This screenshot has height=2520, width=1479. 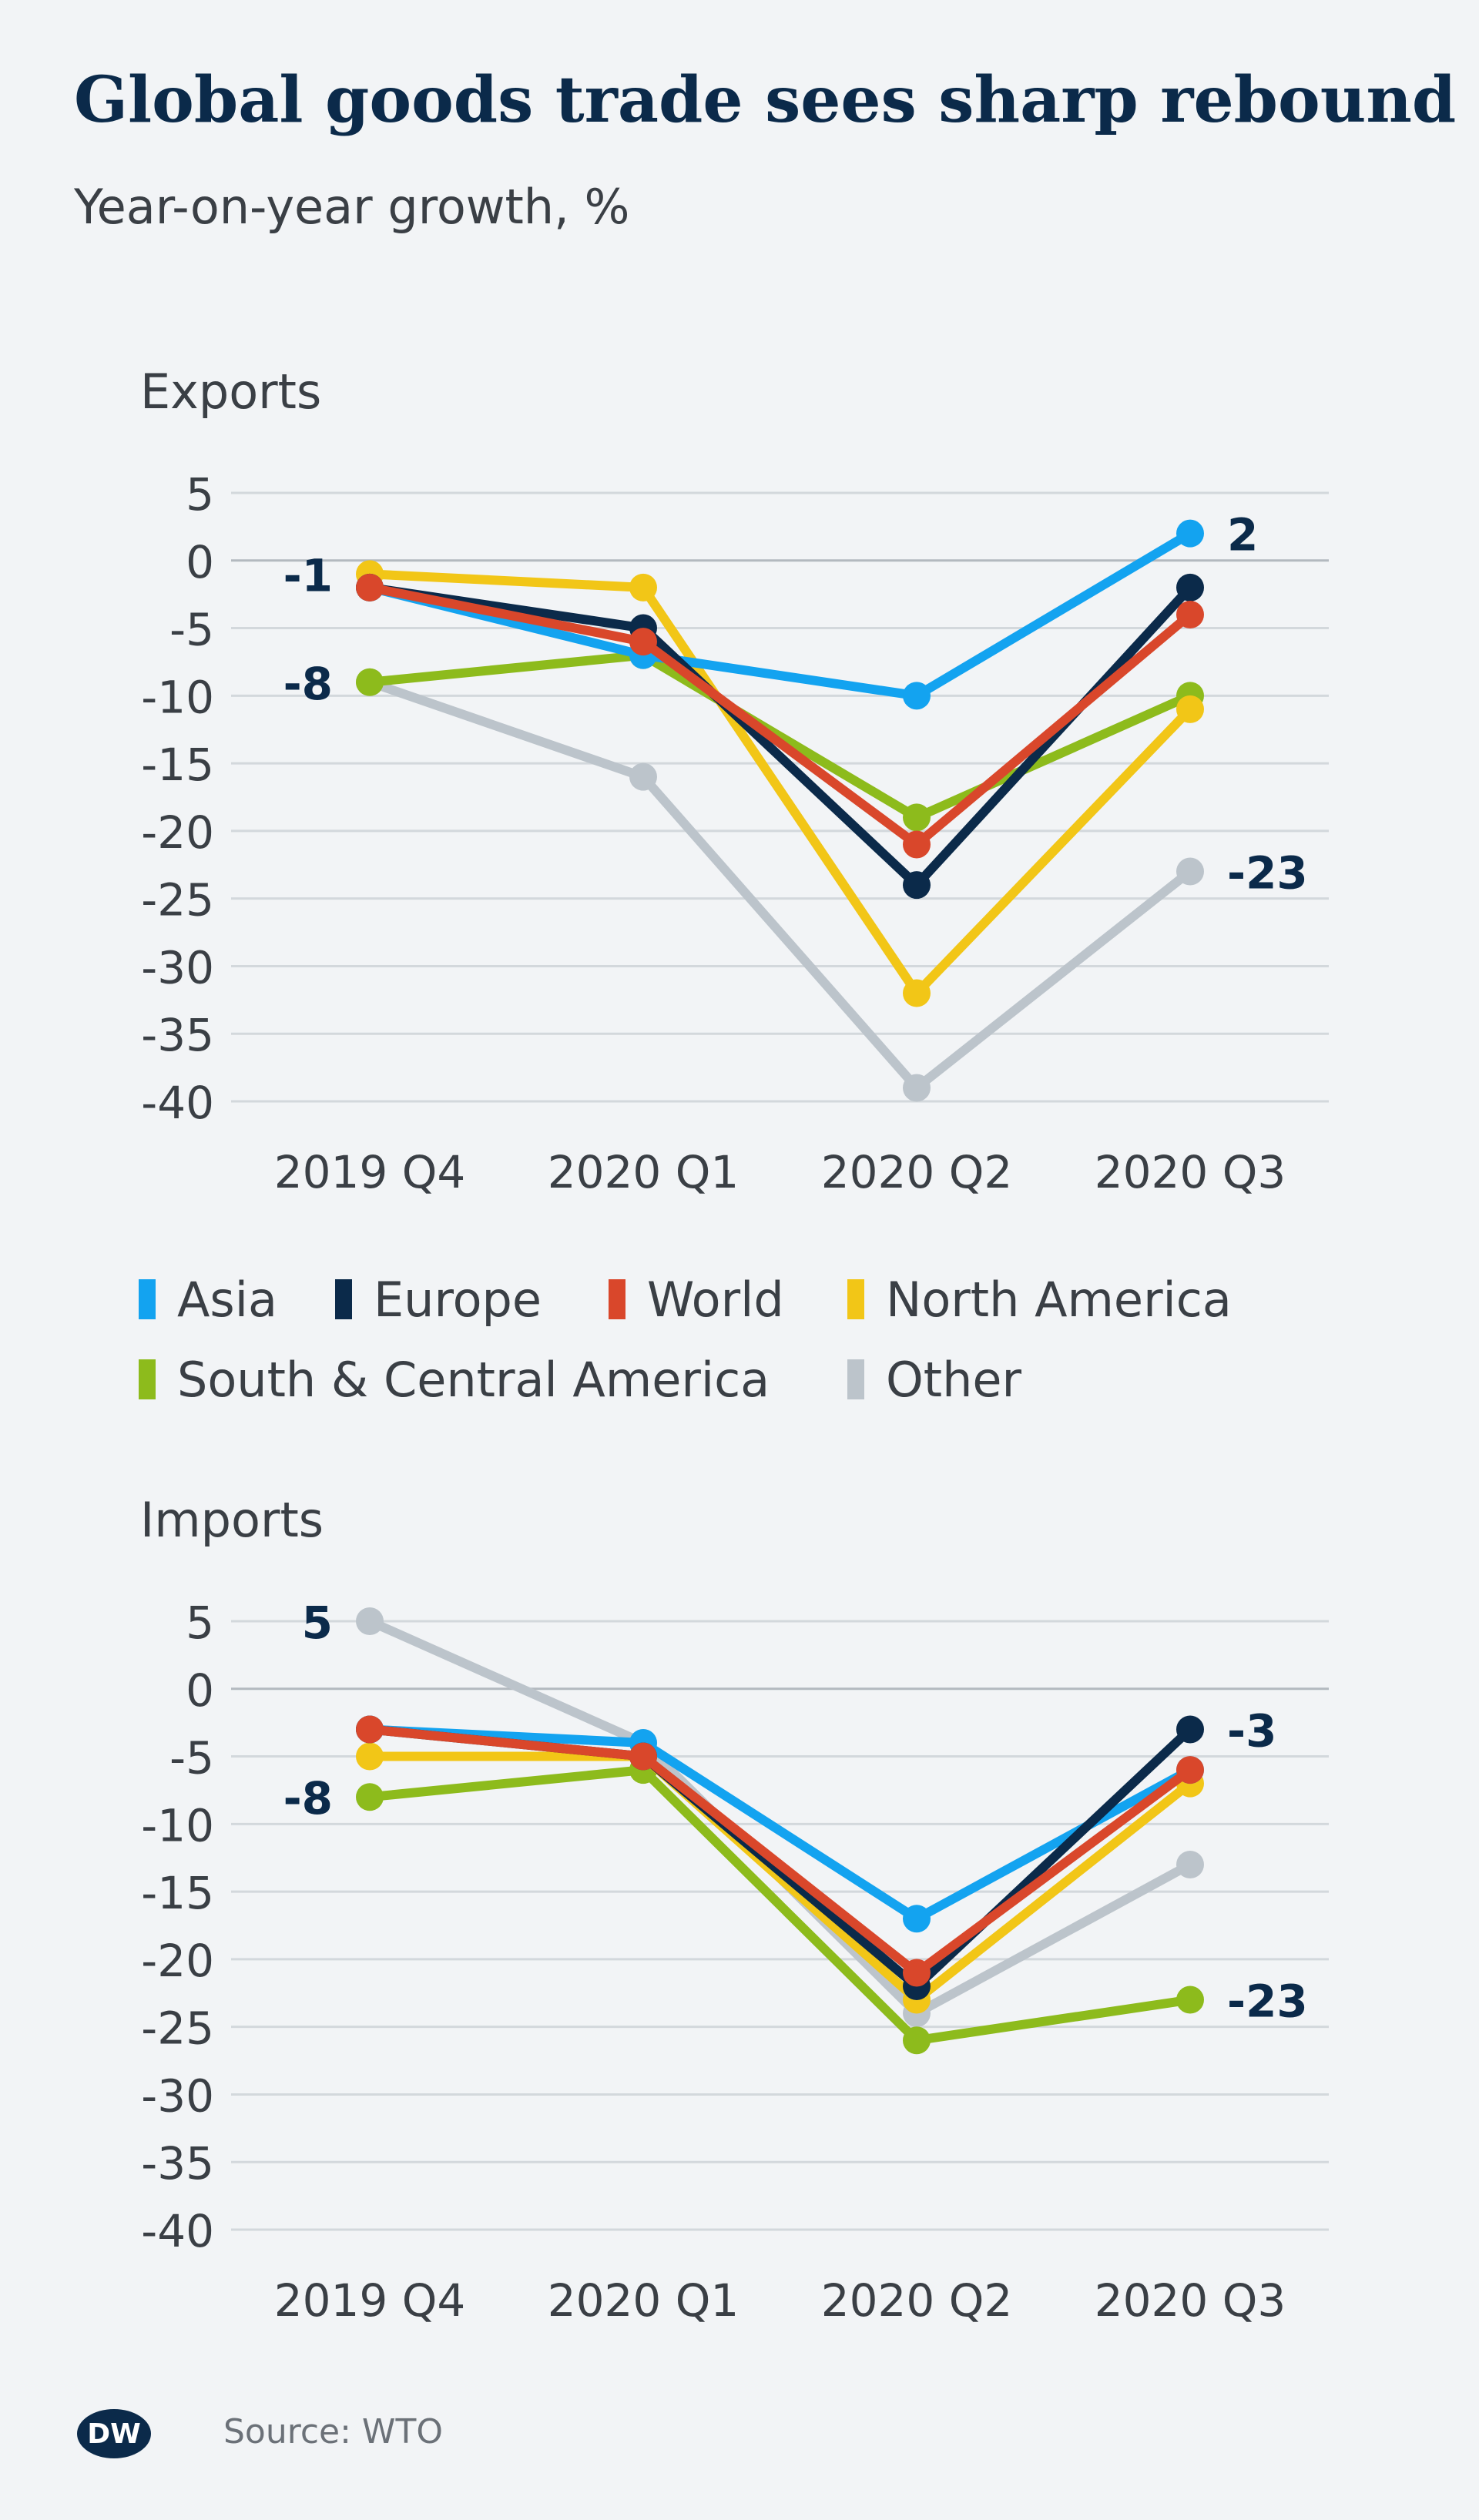 I want to click on legend-swatch-other, so click(x=855, y=1379).